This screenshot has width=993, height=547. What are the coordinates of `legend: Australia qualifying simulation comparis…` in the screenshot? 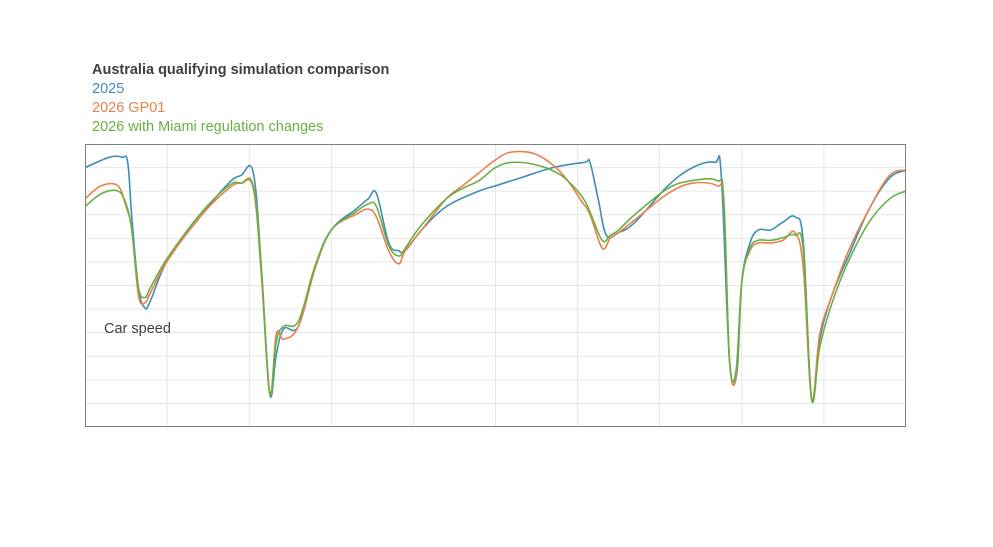 It's located at (240, 99).